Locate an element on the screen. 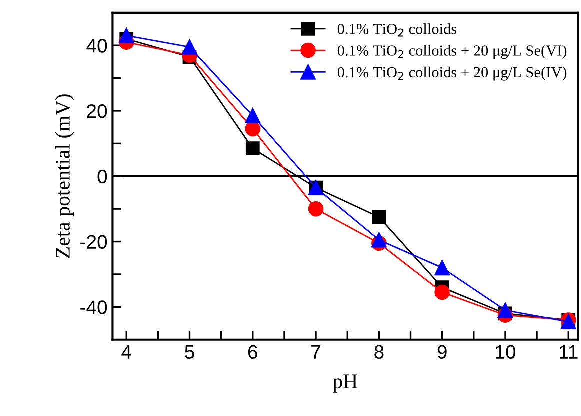 The height and width of the screenshot is (416, 581). x-tick-label: 8 is located at coordinates (379, 352).